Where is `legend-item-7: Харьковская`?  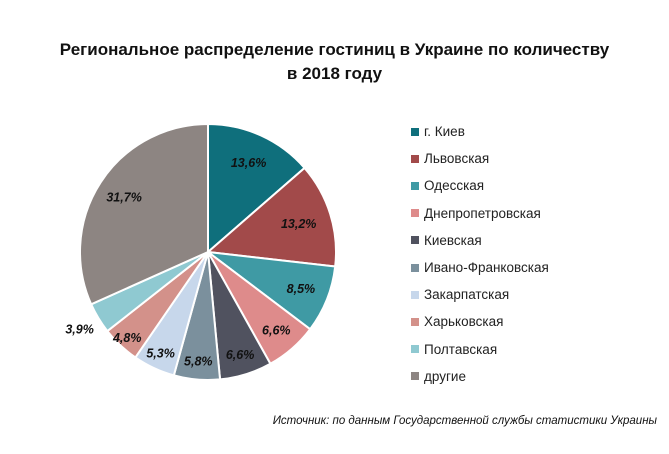 legend-item-7: Харьковская is located at coordinates (480, 321).